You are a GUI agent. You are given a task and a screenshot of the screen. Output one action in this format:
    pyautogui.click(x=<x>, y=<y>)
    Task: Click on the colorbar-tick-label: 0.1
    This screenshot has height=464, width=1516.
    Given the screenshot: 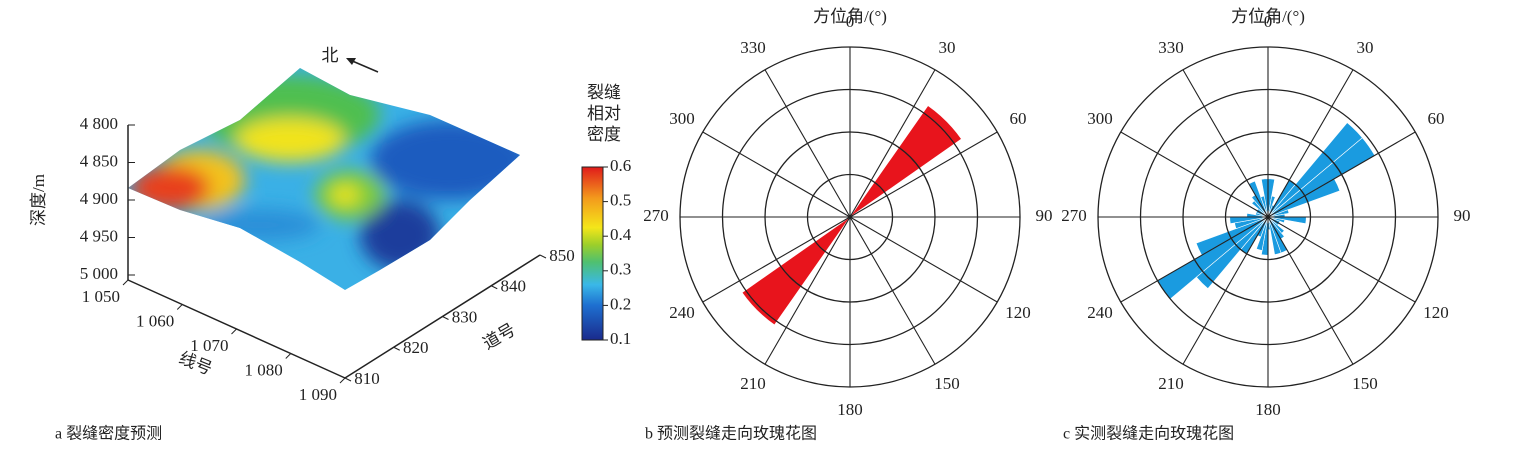 What is the action you would take?
    pyautogui.click(x=620, y=338)
    